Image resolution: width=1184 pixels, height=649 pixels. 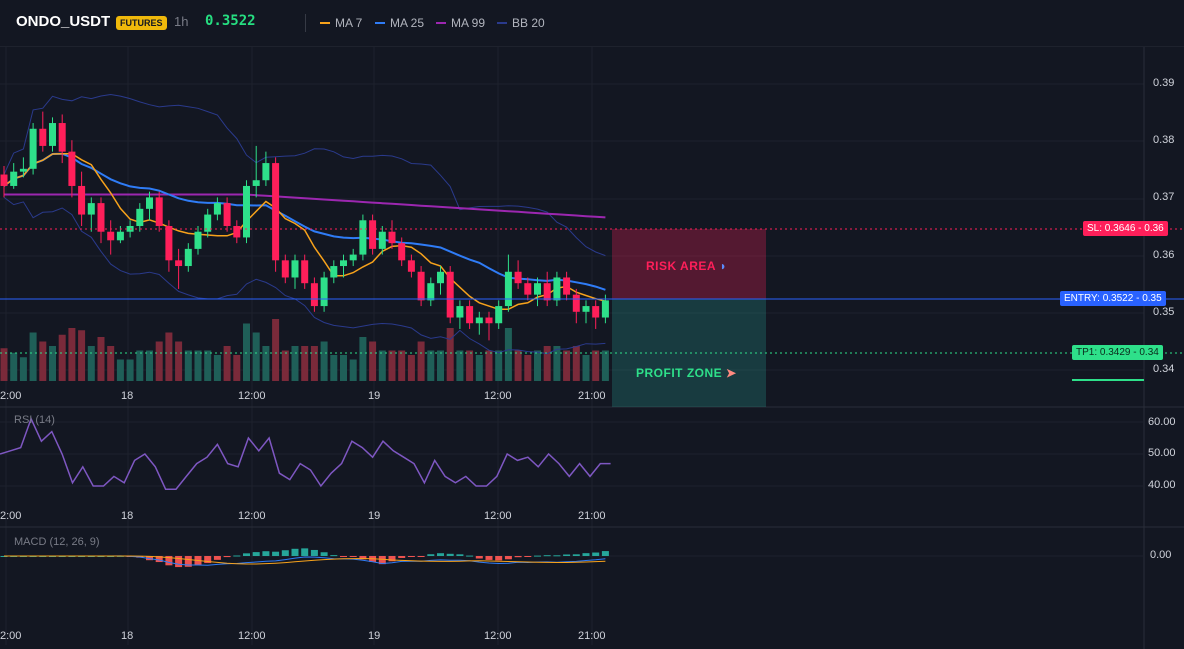 I want to click on price-tick: 0.34, so click(x=1164, y=369).